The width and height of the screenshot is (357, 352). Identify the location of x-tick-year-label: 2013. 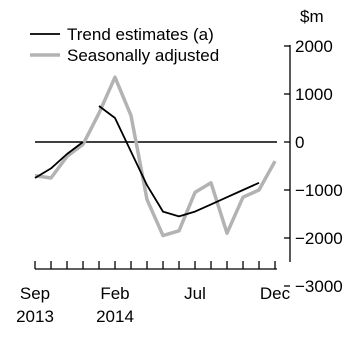
(35, 316).